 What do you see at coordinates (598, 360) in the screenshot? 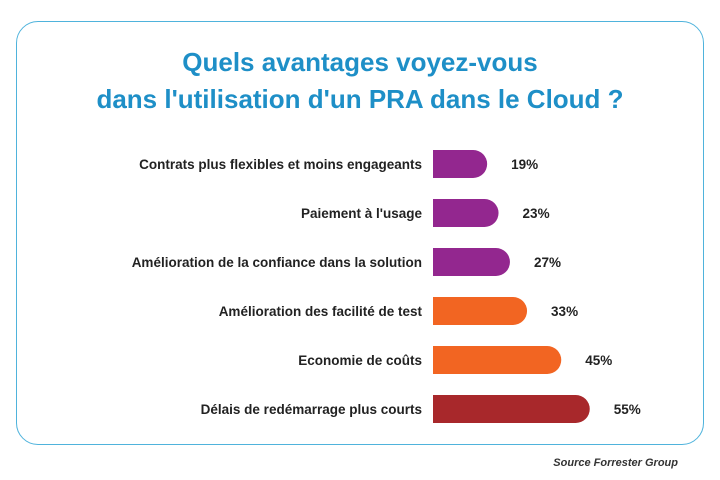
I see `value-label: 45%` at bounding box center [598, 360].